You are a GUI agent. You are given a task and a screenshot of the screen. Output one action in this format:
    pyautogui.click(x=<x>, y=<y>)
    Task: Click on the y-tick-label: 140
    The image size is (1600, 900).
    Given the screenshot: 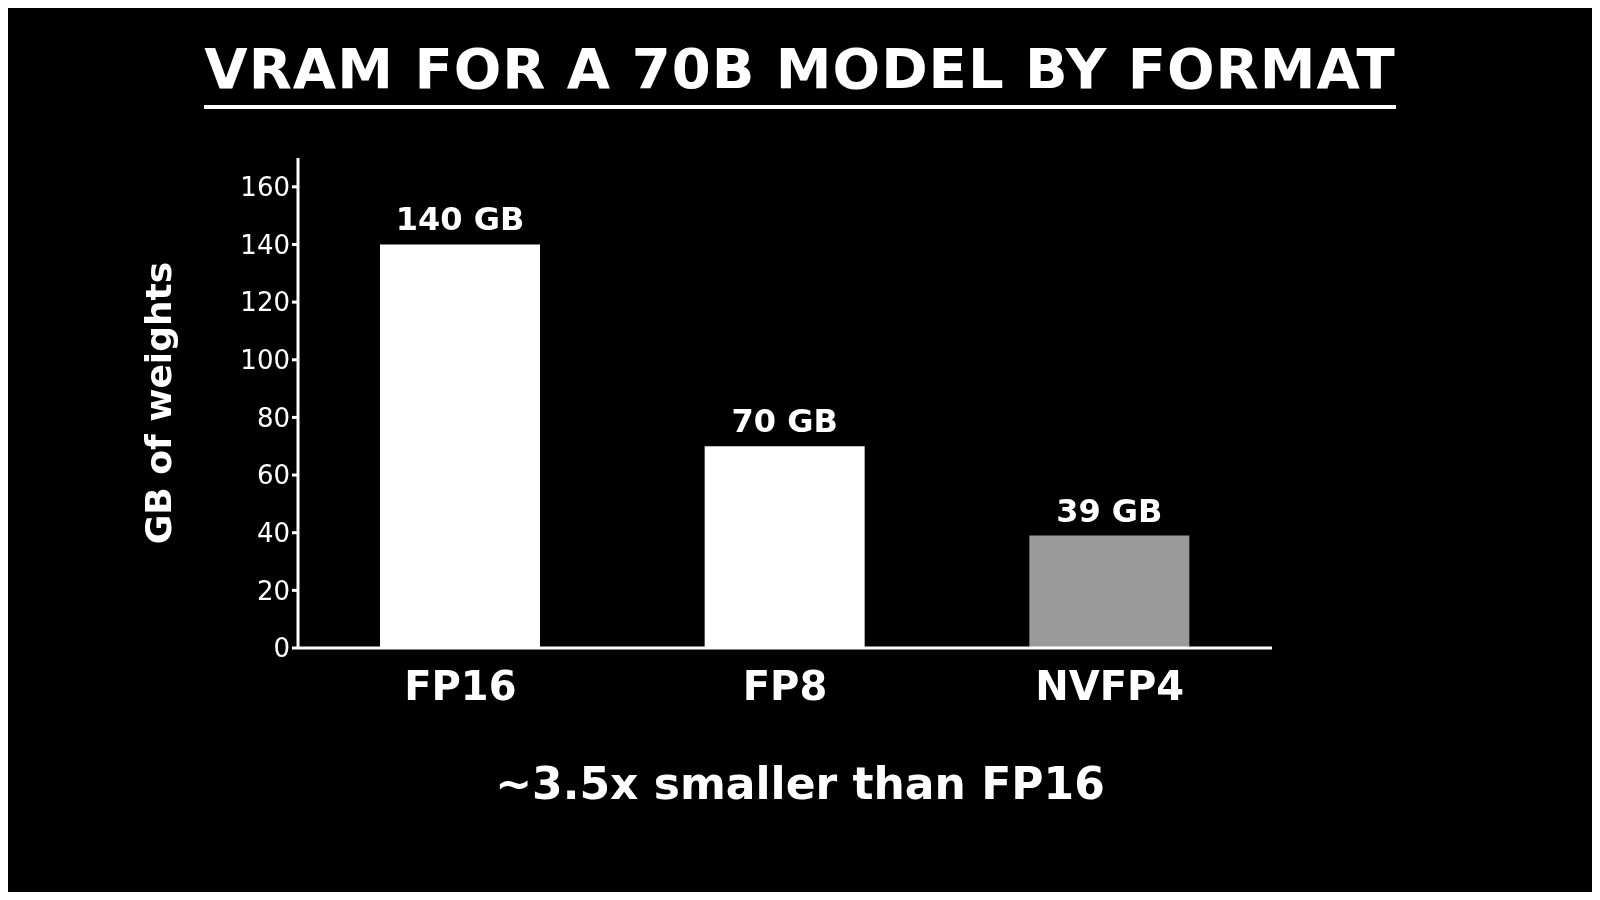 What is the action you would take?
    pyautogui.click(x=265, y=244)
    